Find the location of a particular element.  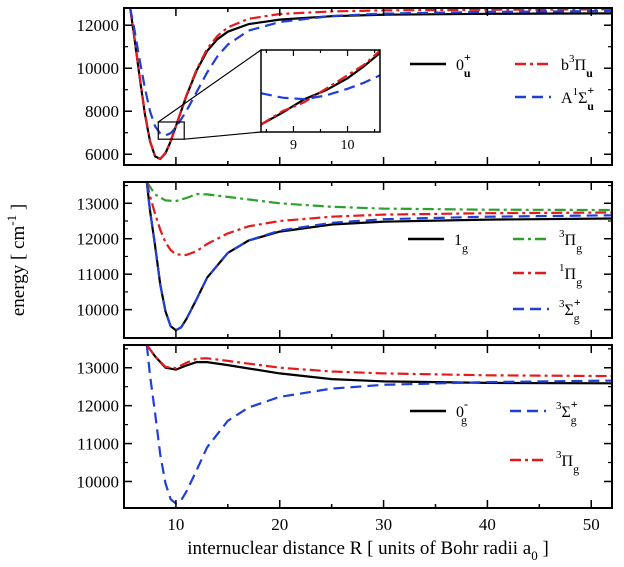

legend-label: b3Πu is located at coordinates (577, 66).